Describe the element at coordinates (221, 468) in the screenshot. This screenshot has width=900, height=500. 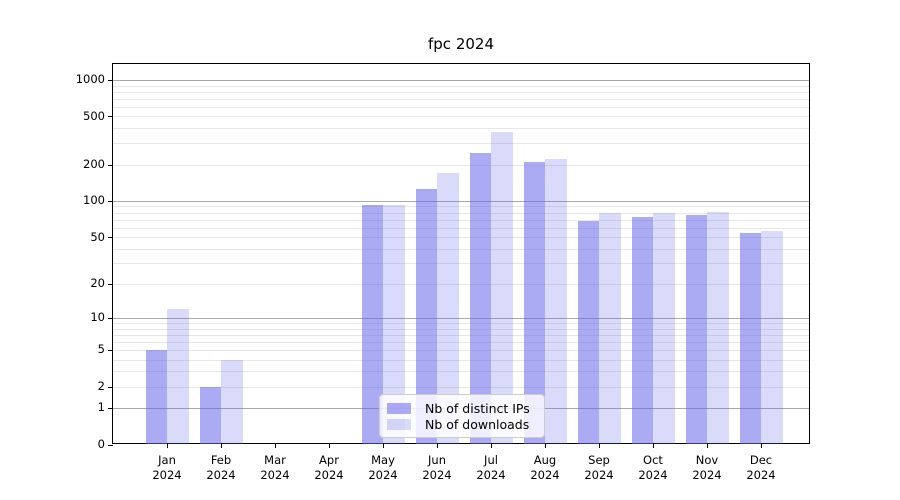
I see `x-tick-label: Feb 2024` at that location.